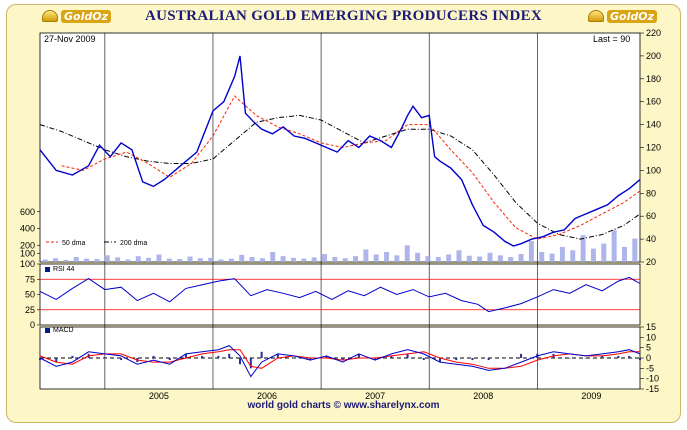  I want to click on macd-legend: MACD, so click(59, 330).